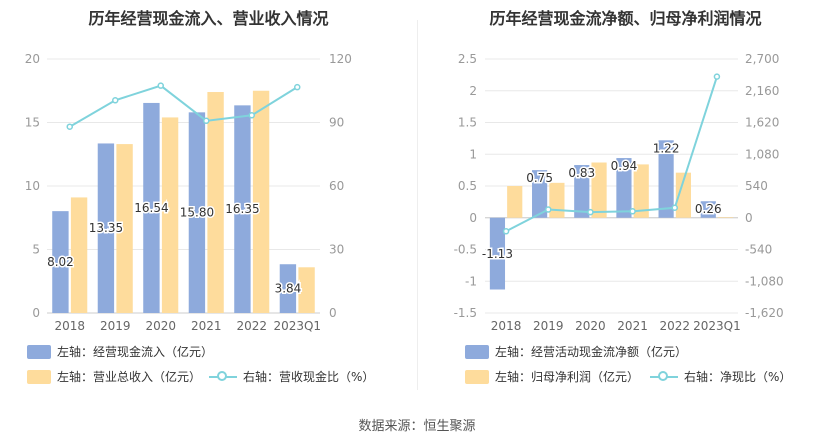  Describe the element at coordinates (624, 166) in the screenshot. I see `bar-data-label: 0.94` at that location.